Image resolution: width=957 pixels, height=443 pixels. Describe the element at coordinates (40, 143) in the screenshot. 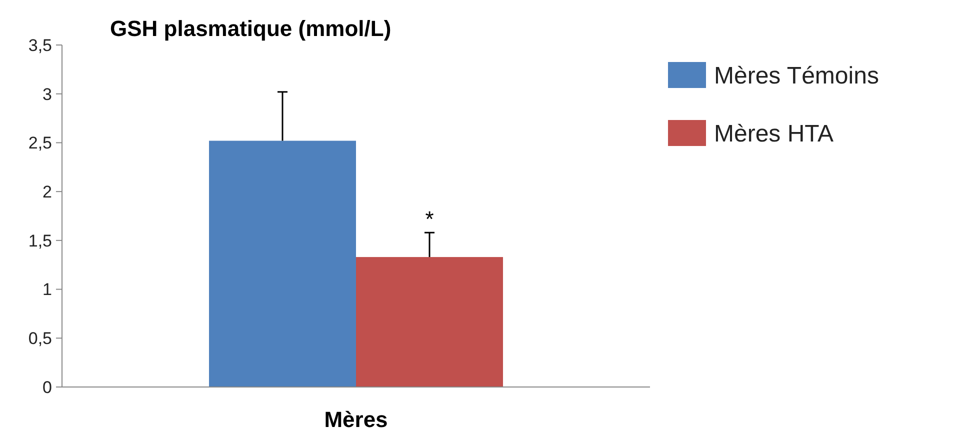

I see `y-tick-label: 2,5` at that location.